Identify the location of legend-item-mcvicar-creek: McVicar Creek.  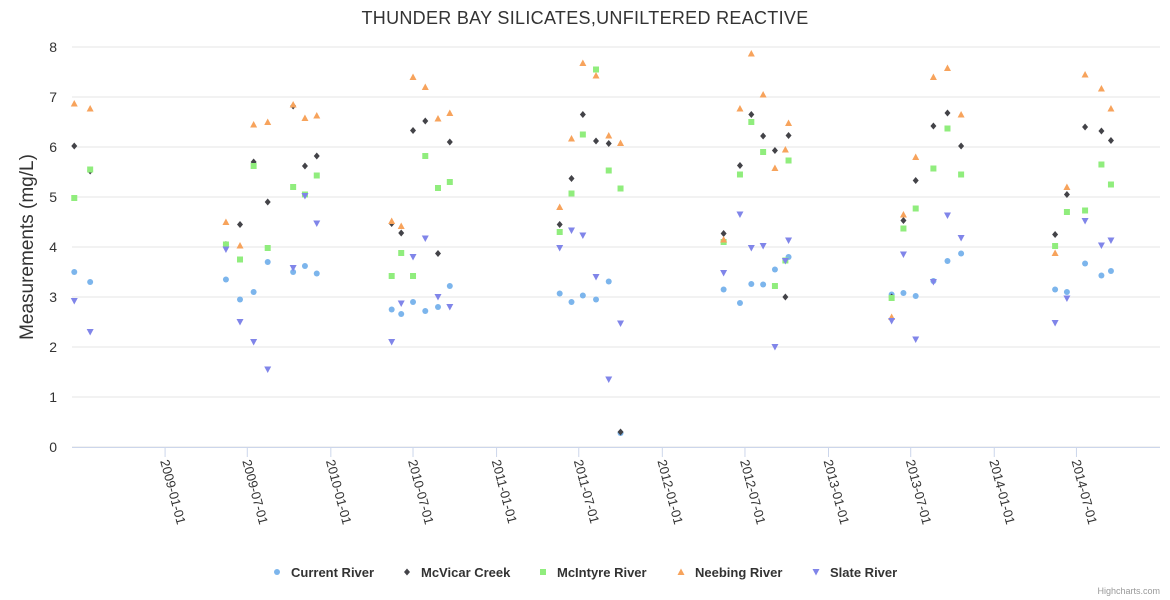
(457, 572).